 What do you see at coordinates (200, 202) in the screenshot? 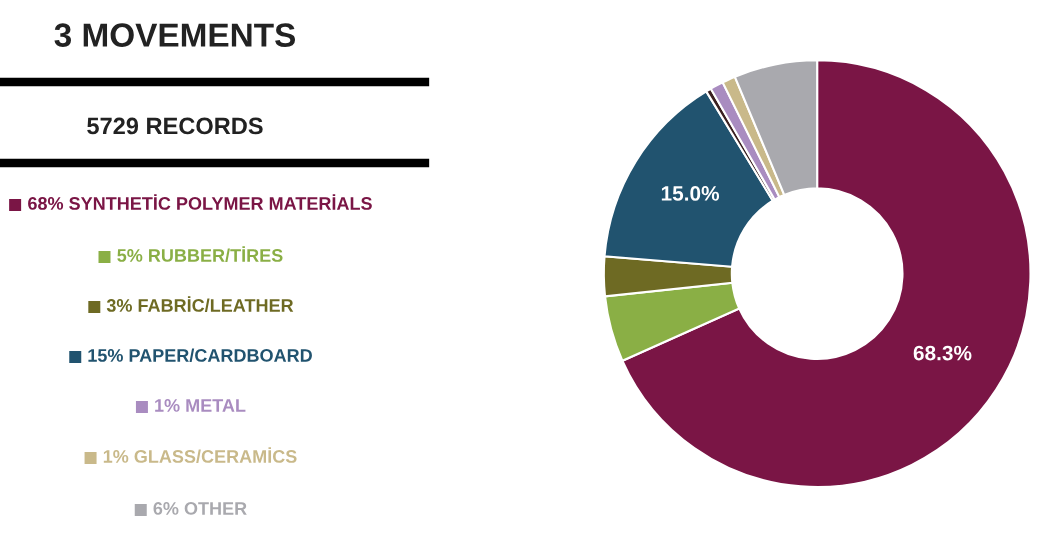
I see `legend-label: 68% SYNTHETİC POLYMER MATERİALS` at bounding box center [200, 202].